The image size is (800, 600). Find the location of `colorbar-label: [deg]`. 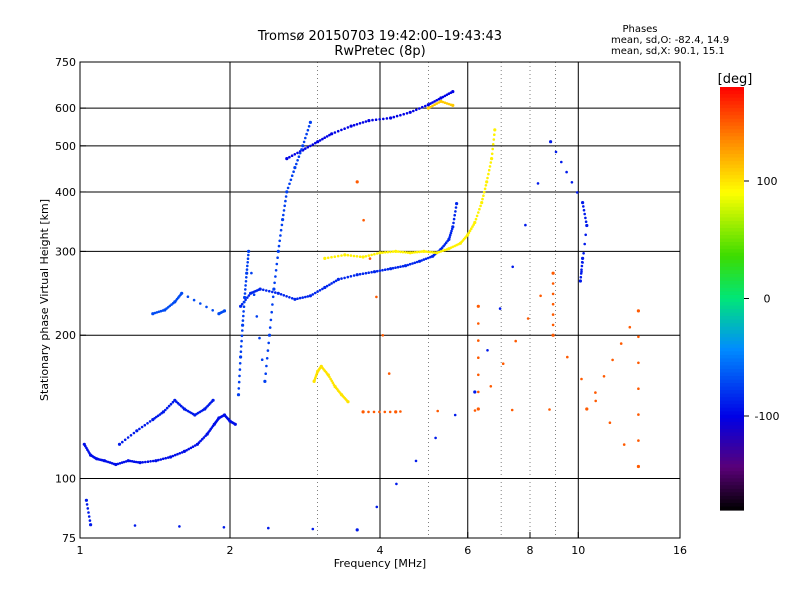

colorbar-label: [deg] is located at coordinates (735, 79).